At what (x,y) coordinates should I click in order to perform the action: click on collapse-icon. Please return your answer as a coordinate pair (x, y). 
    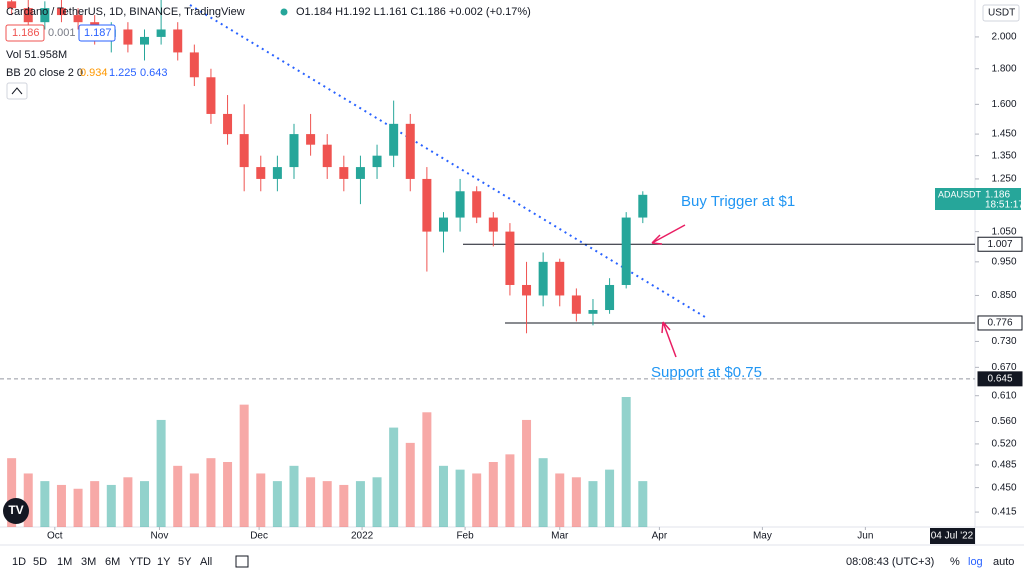
    Looking at the image, I should click on (17, 91).